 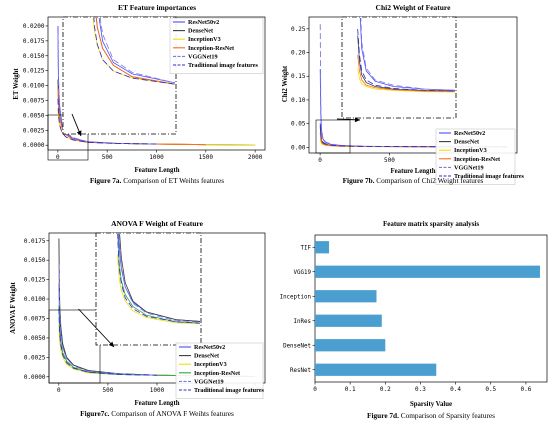 I want to click on y-tick-label: VGG19, so click(x=303, y=273).